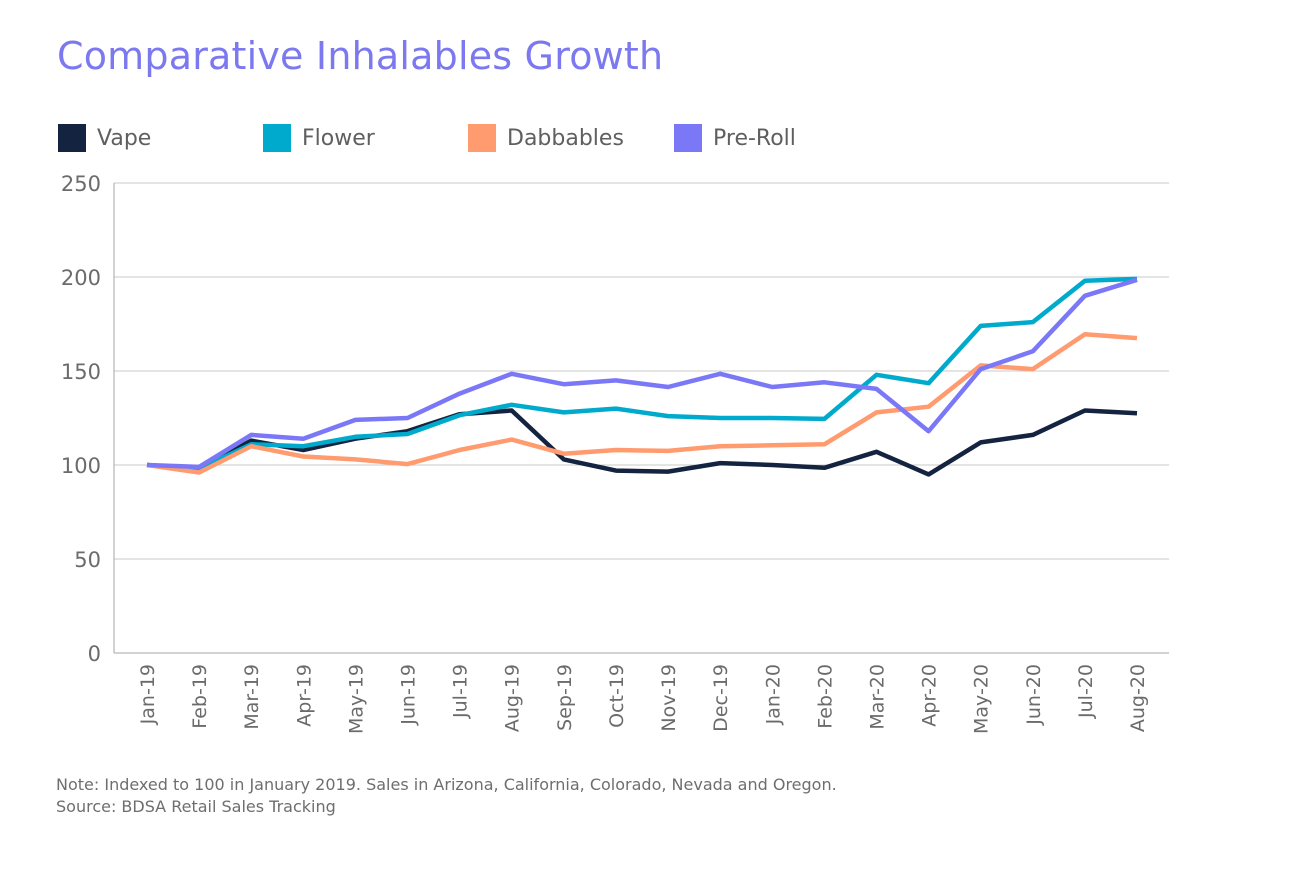  What do you see at coordinates (81, 372) in the screenshot?
I see `y-tick-label-150: 150` at bounding box center [81, 372].